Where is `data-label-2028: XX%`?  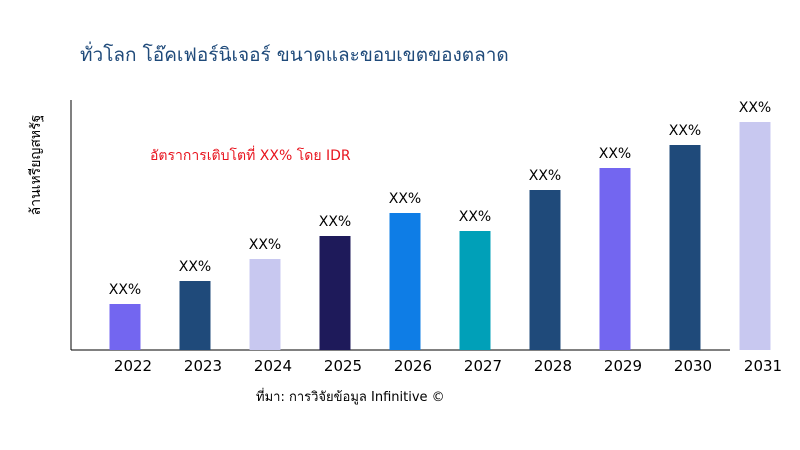
data-label-2028: XX% is located at coordinates (545, 176).